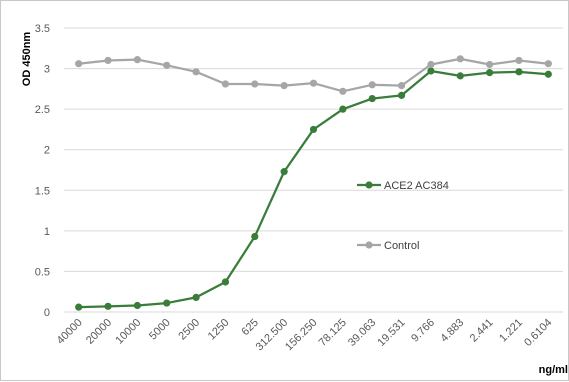  What do you see at coordinates (160, 330) in the screenshot?
I see `x-tick-label: 5000` at bounding box center [160, 330].